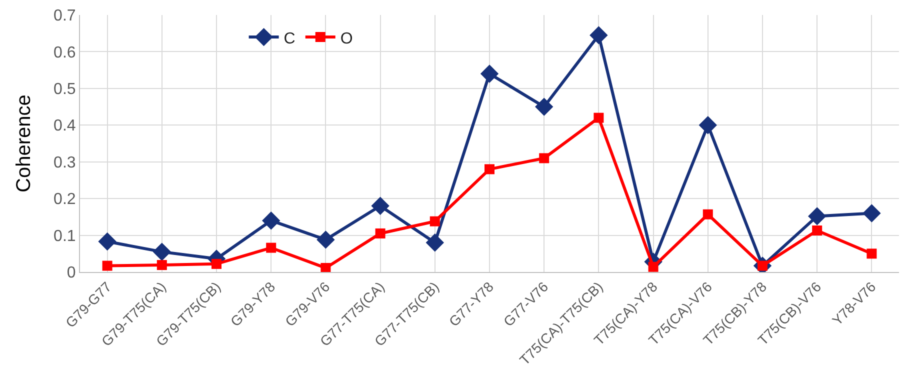  What do you see at coordinates (71, 273) in the screenshot?
I see `y-tick-label: 0` at bounding box center [71, 273].